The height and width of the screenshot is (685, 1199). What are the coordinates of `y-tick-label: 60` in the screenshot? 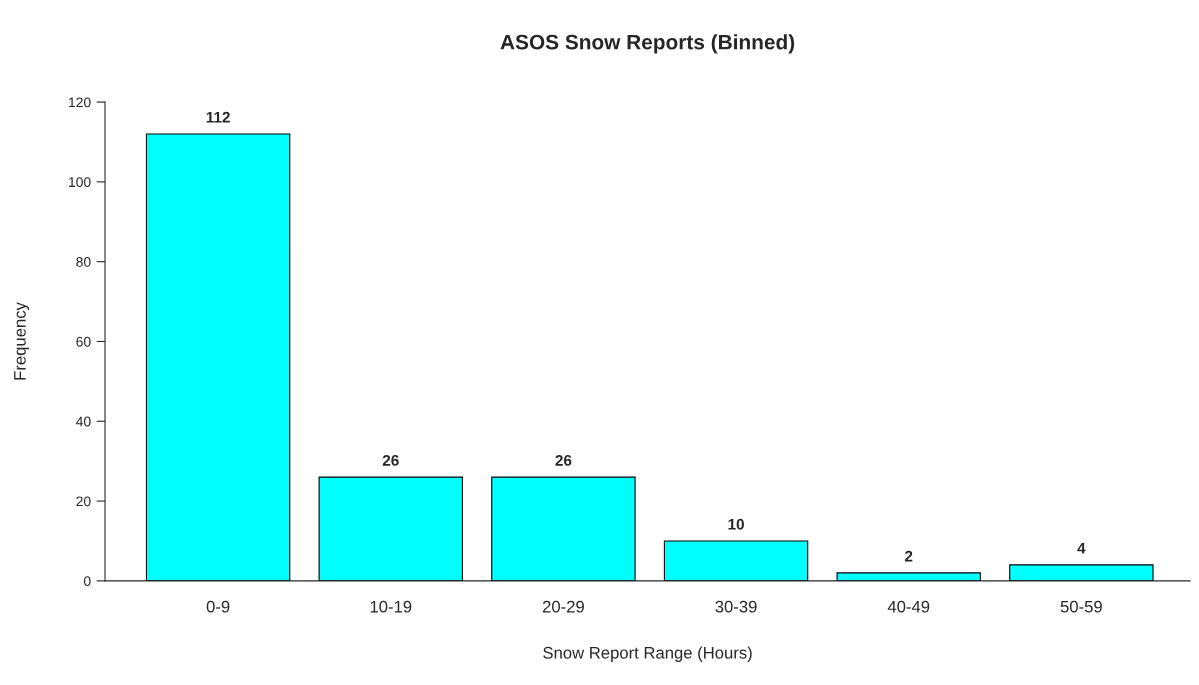 It's located at (83, 341).